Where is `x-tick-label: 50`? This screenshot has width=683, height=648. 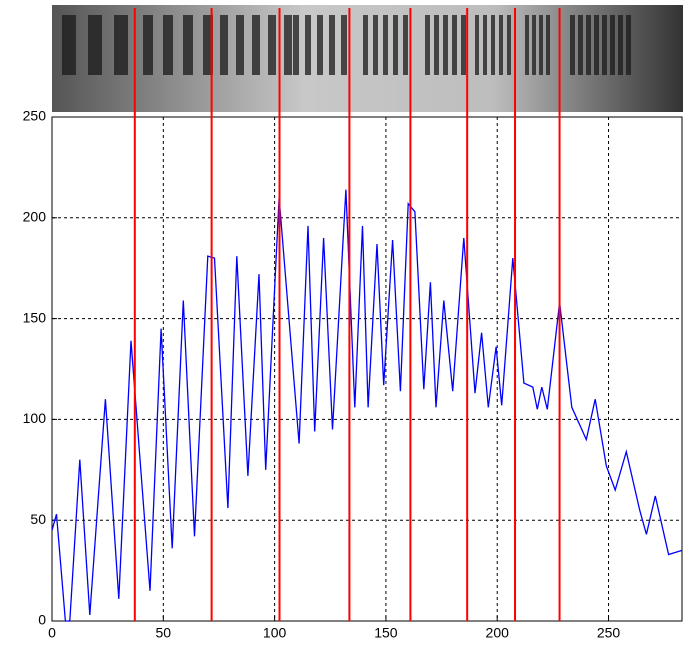 x-tick-label: 50 is located at coordinates (164, 633).